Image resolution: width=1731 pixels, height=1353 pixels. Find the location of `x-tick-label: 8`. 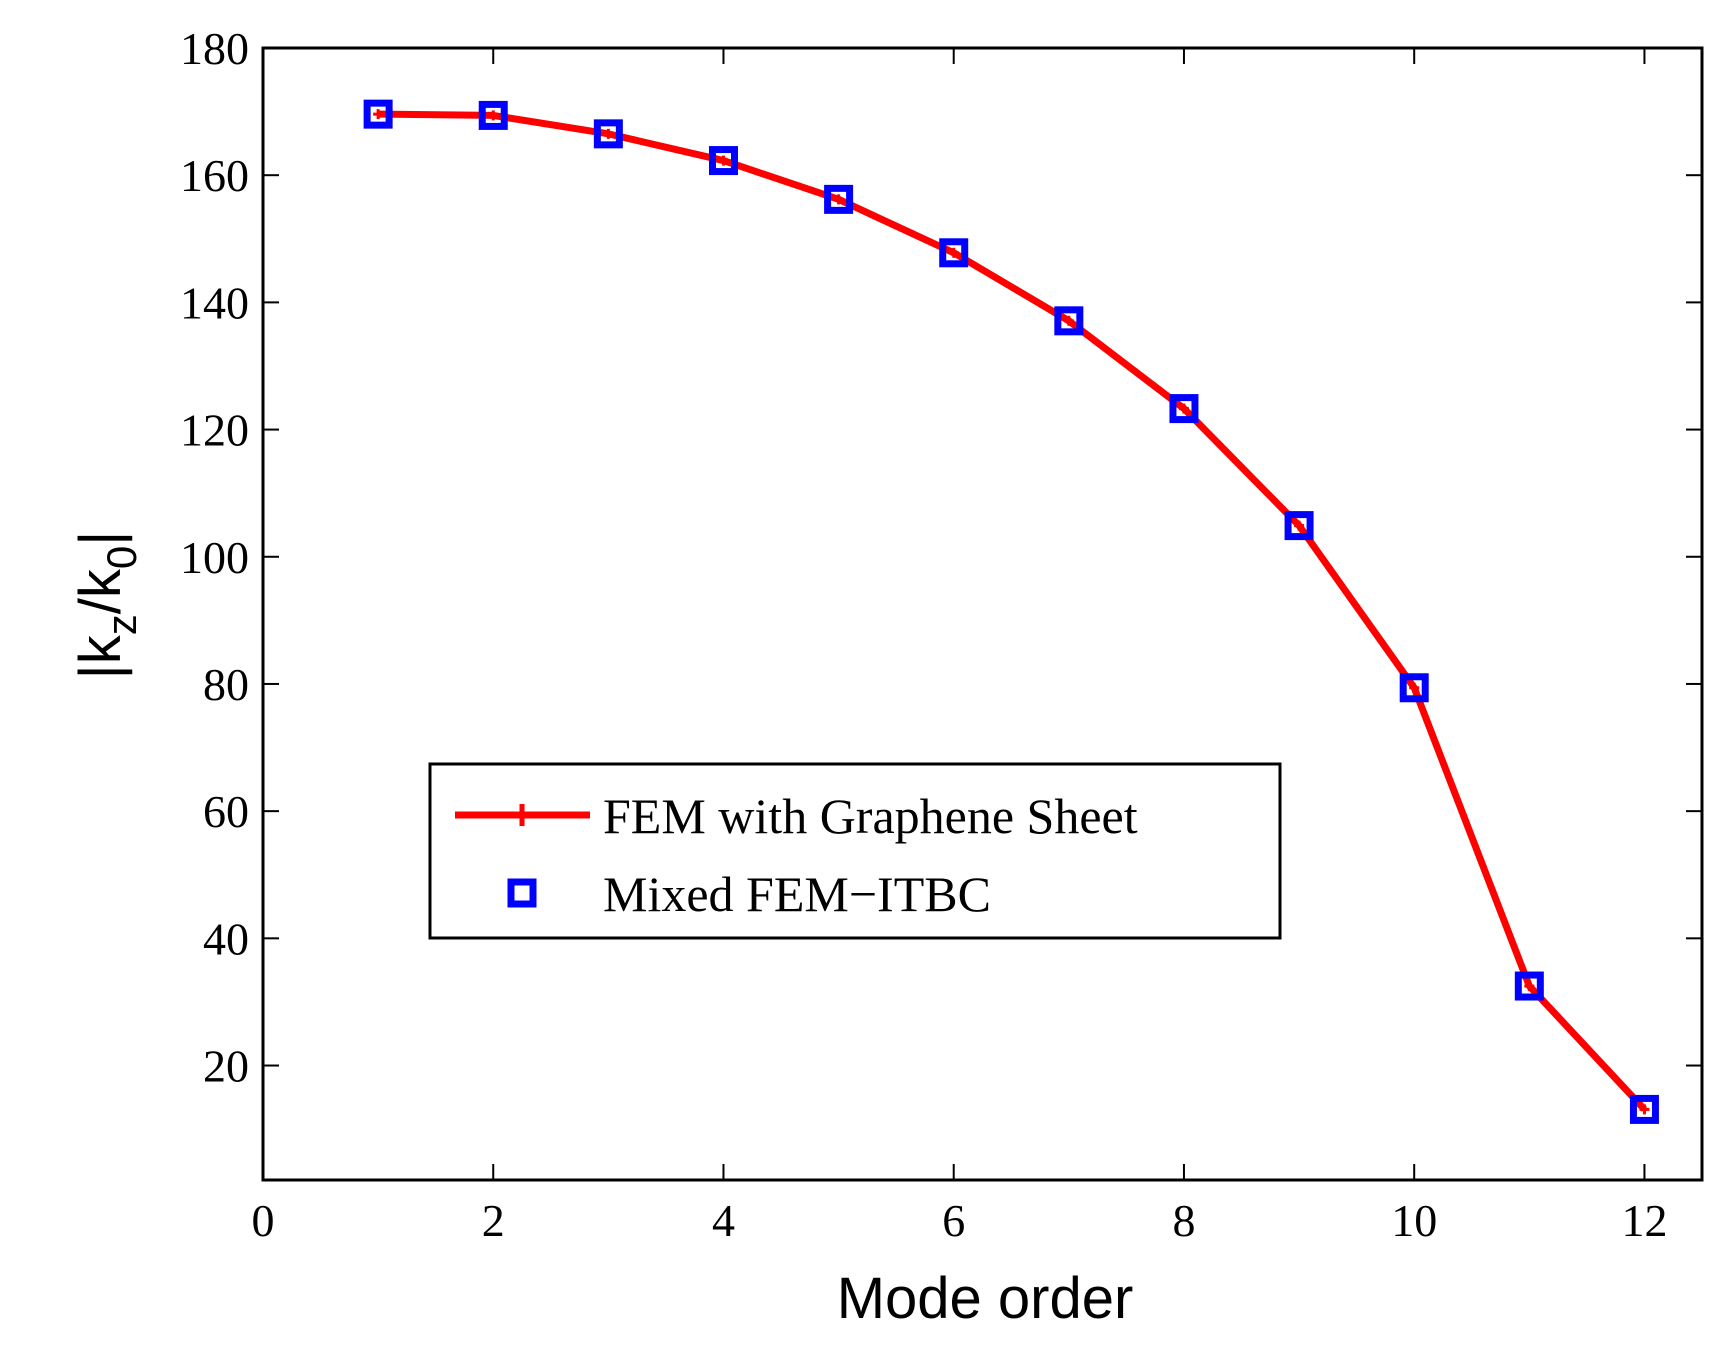

x-tick-label: 8 is located at coordinates (1183, 1220).